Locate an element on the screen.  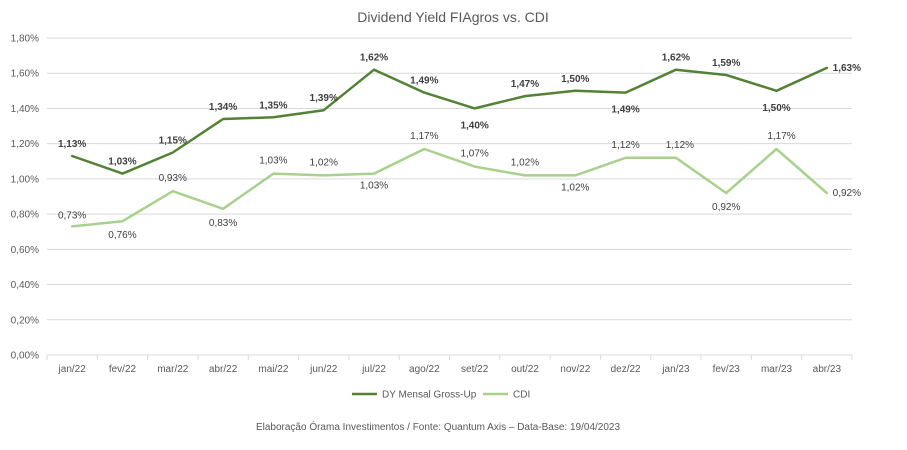
y-tick-label: 0,00% is located at coordinates (25, 356).